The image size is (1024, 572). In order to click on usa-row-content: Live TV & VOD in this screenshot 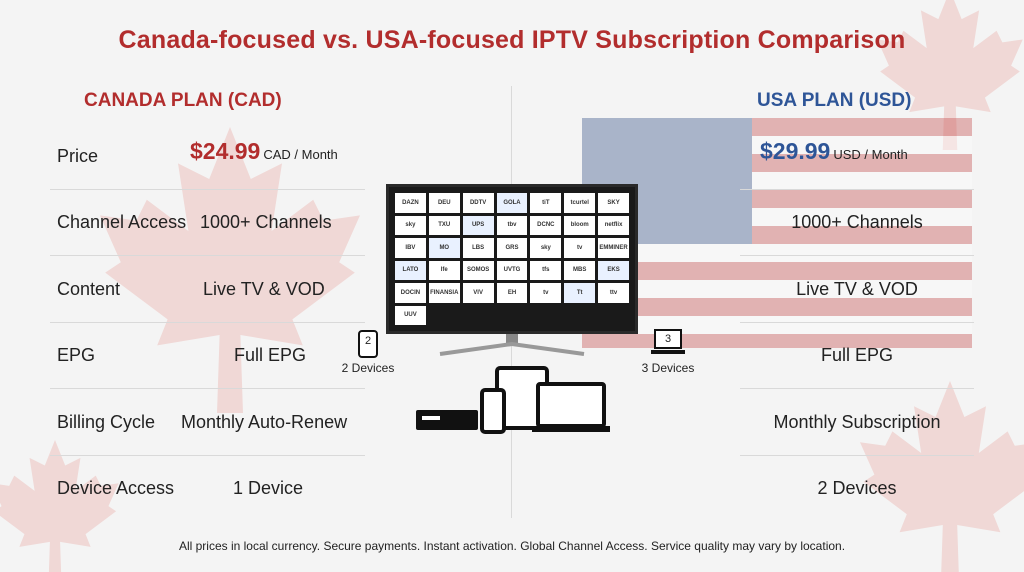, I will do `click(857, 290)`.